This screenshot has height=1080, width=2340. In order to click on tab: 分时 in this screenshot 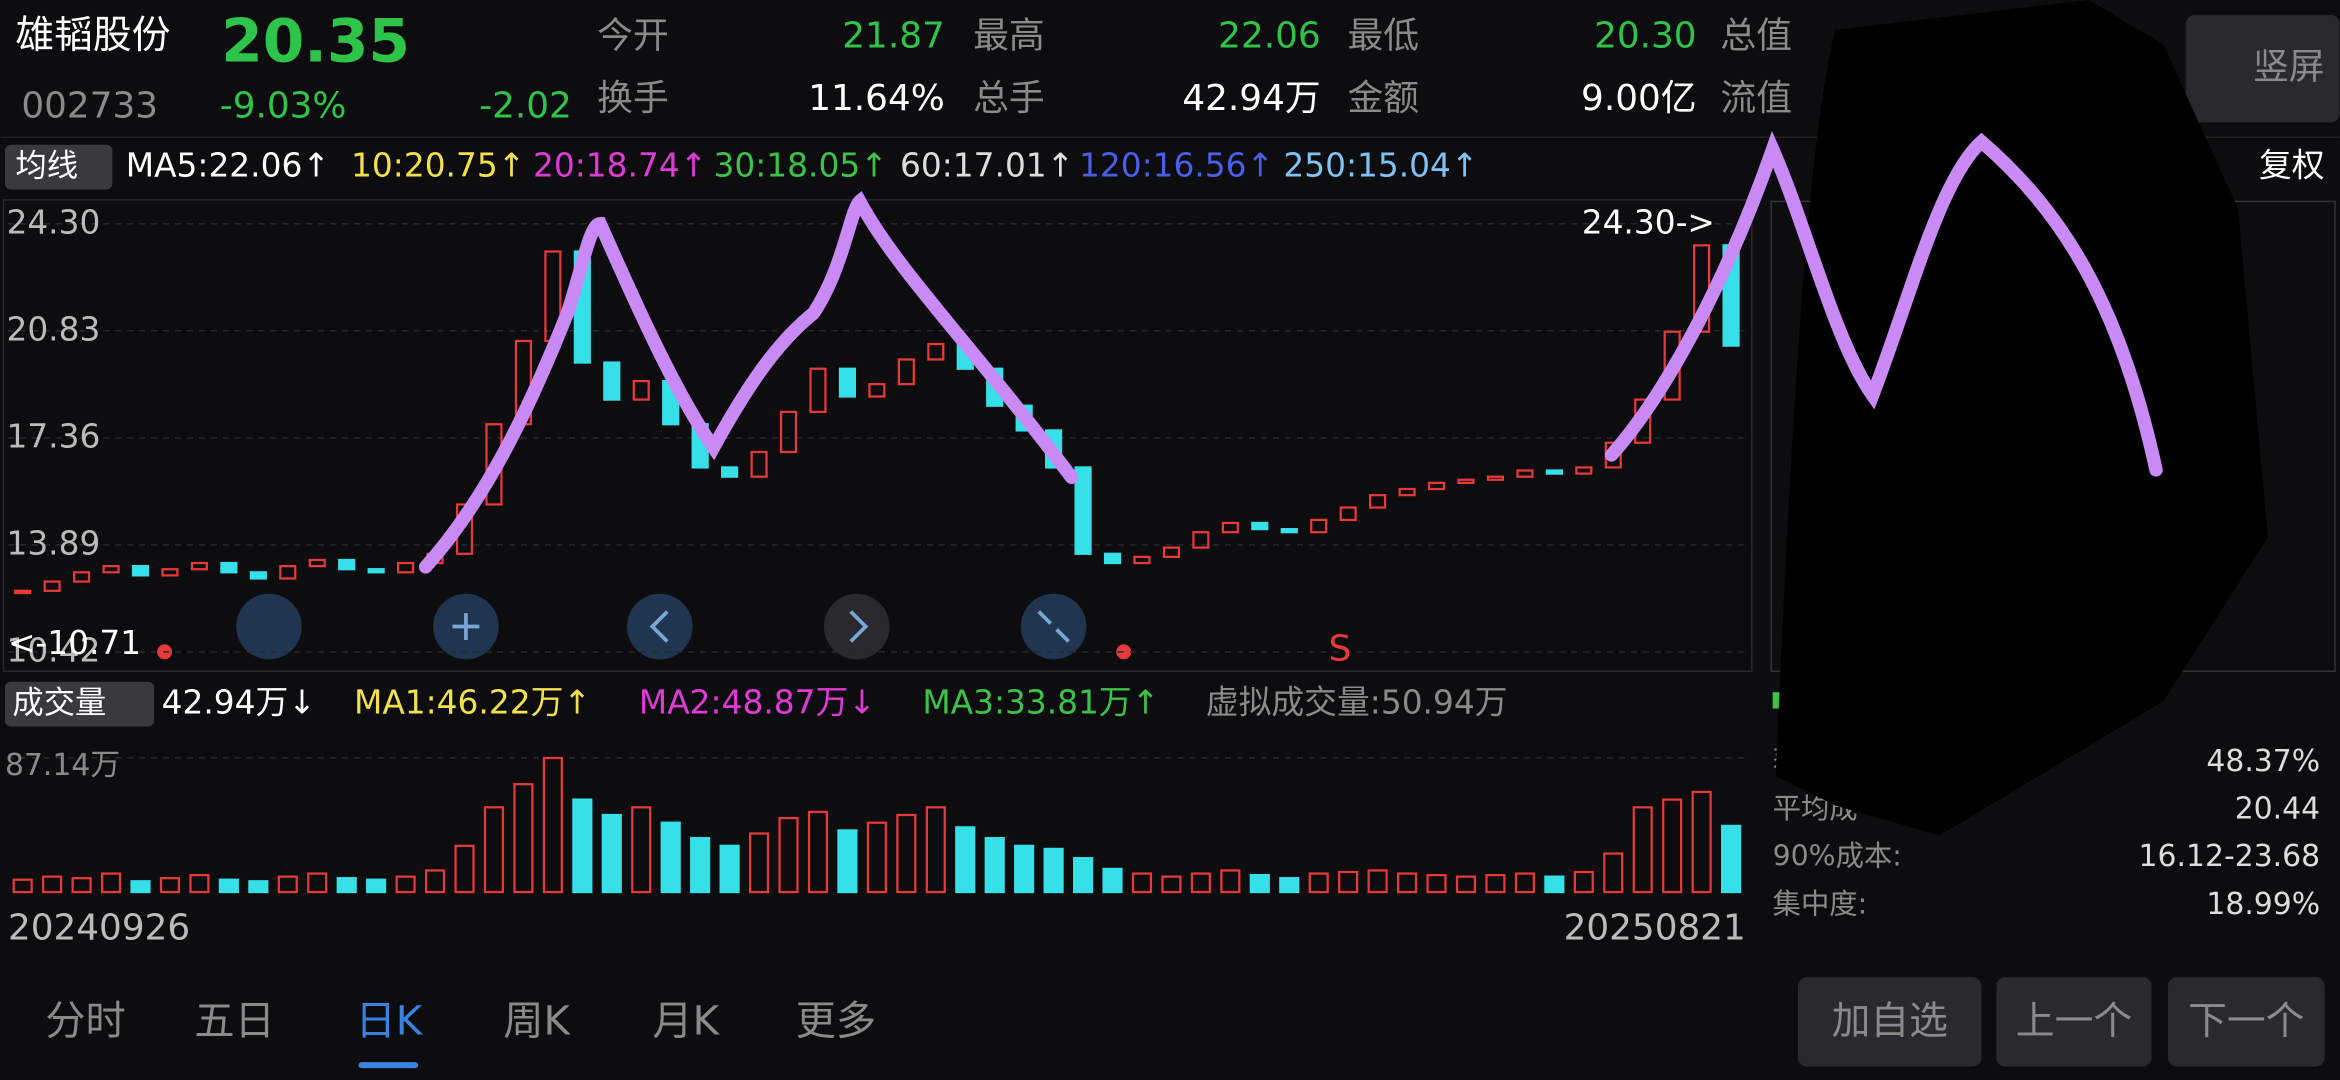, I will do `click(85, 1021)`.